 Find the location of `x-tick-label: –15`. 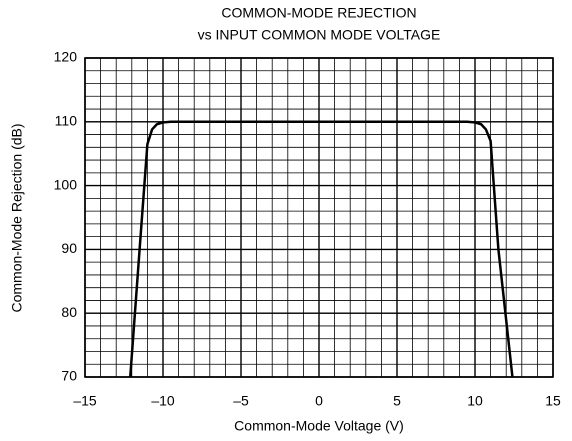

x-tick-label: –15 is located at coordinates (85, 401).